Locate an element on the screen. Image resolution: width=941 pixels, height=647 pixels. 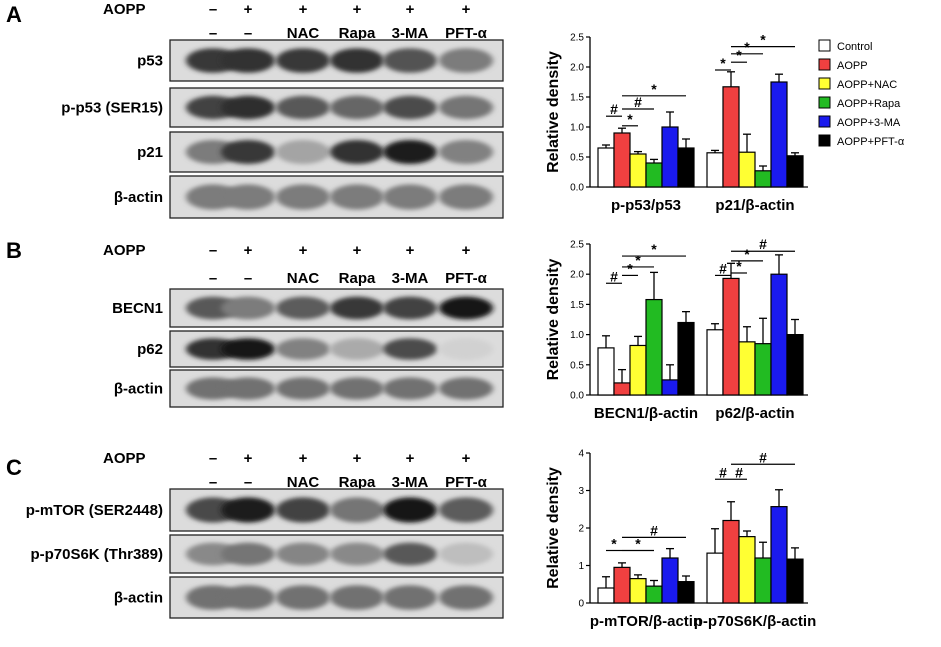
legend-label: AOPP+Rapa is located at coordinates (869, 104).